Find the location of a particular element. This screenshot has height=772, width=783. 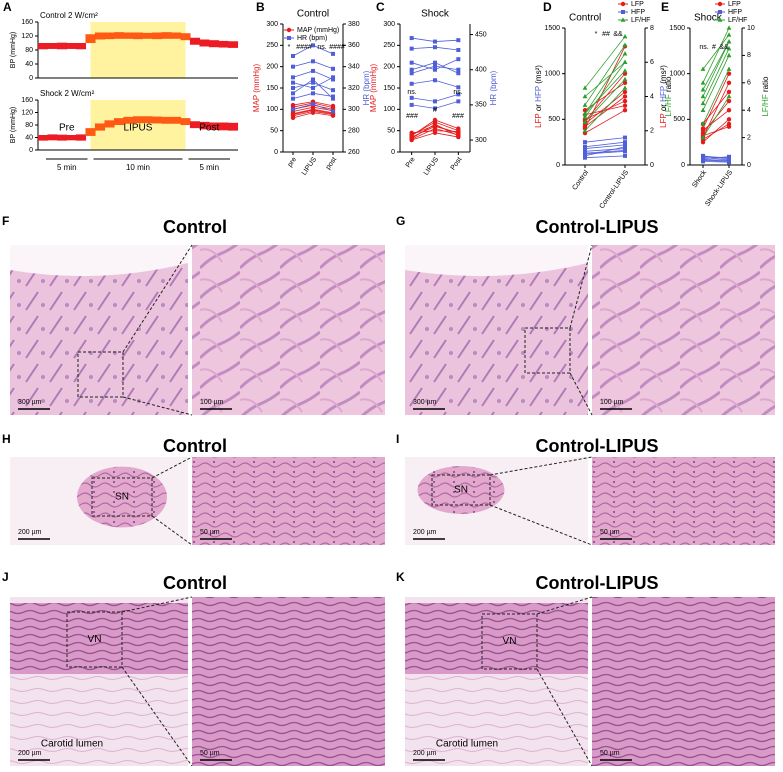

y-tick-label: 1000 is located at coordinates (552, 74).